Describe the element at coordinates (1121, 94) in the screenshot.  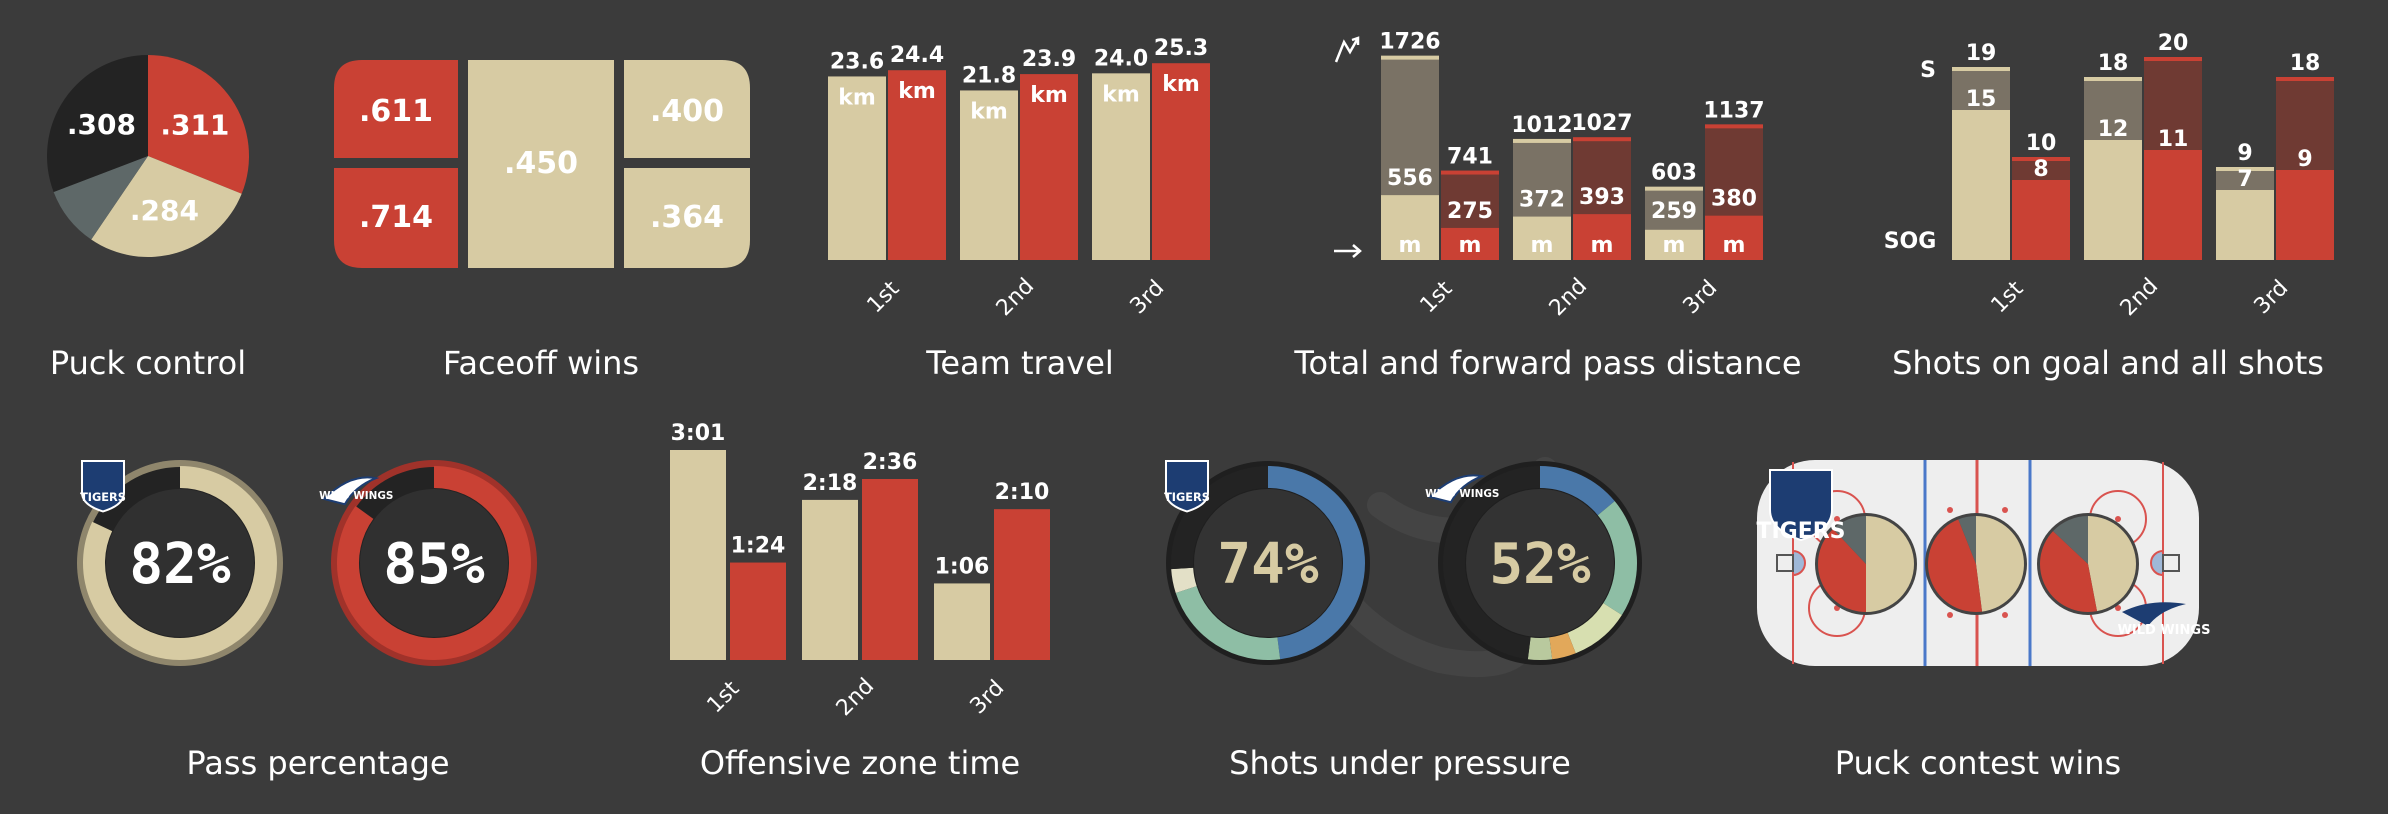
I see `team-travel-unit-3rd-tigers: km` at that location.